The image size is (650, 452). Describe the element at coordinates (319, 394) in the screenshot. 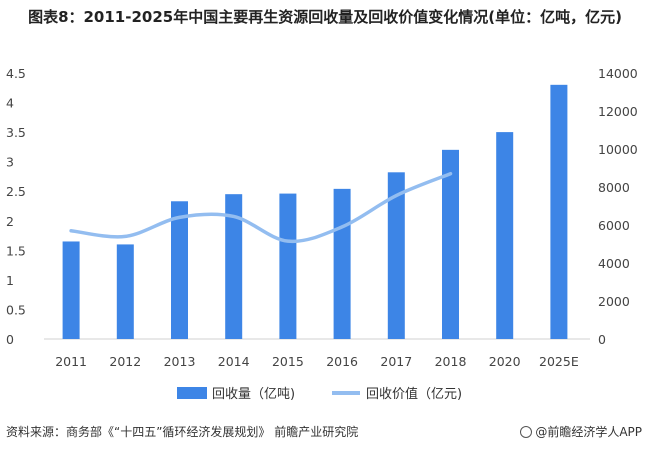

I see `legend: 回收量（亿吨) 回收价值（亿元)` at that location.